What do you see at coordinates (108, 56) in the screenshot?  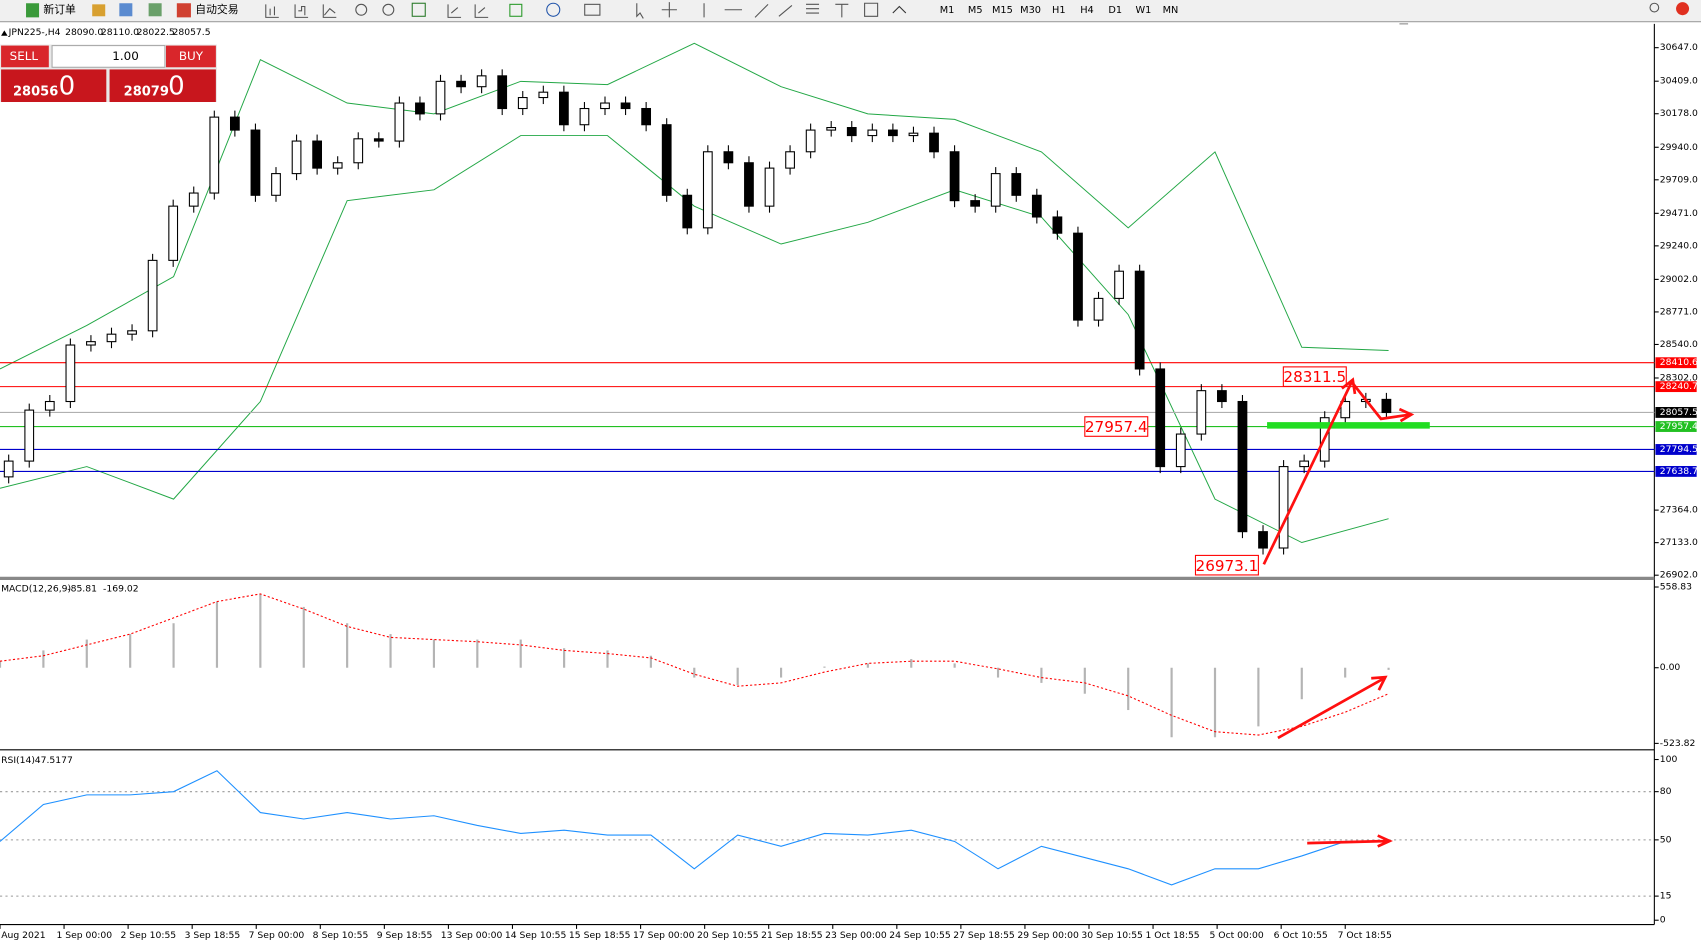 I see `volume-input` at bounding box center [108, 56].